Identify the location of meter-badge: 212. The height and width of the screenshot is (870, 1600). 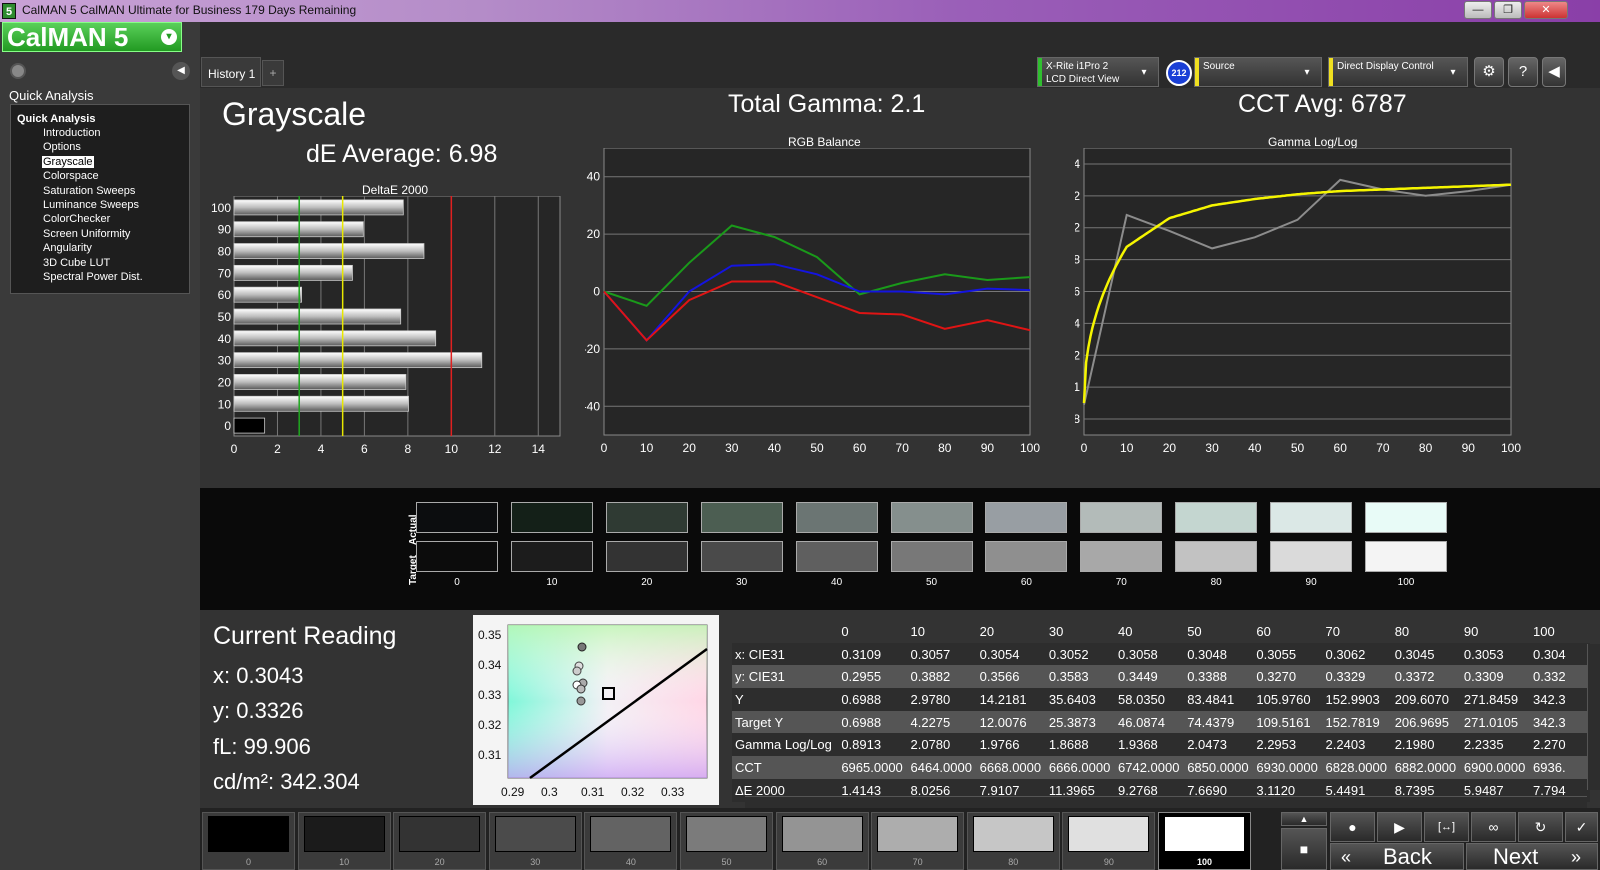
(1179, 73).